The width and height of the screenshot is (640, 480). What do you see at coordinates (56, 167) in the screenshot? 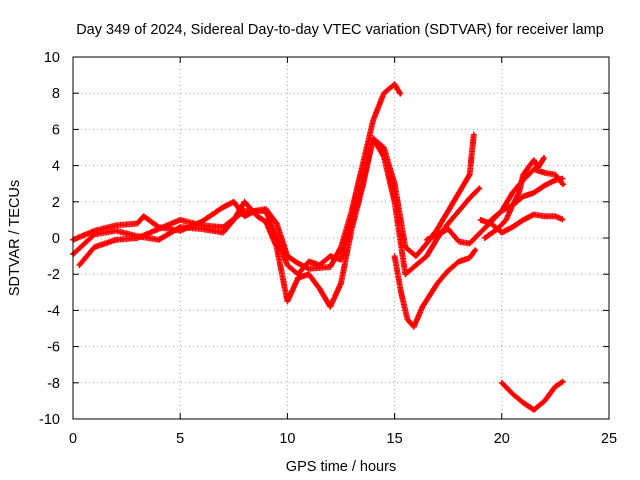
I see `y-tick-label: 4` at bounding box center [56, 167].